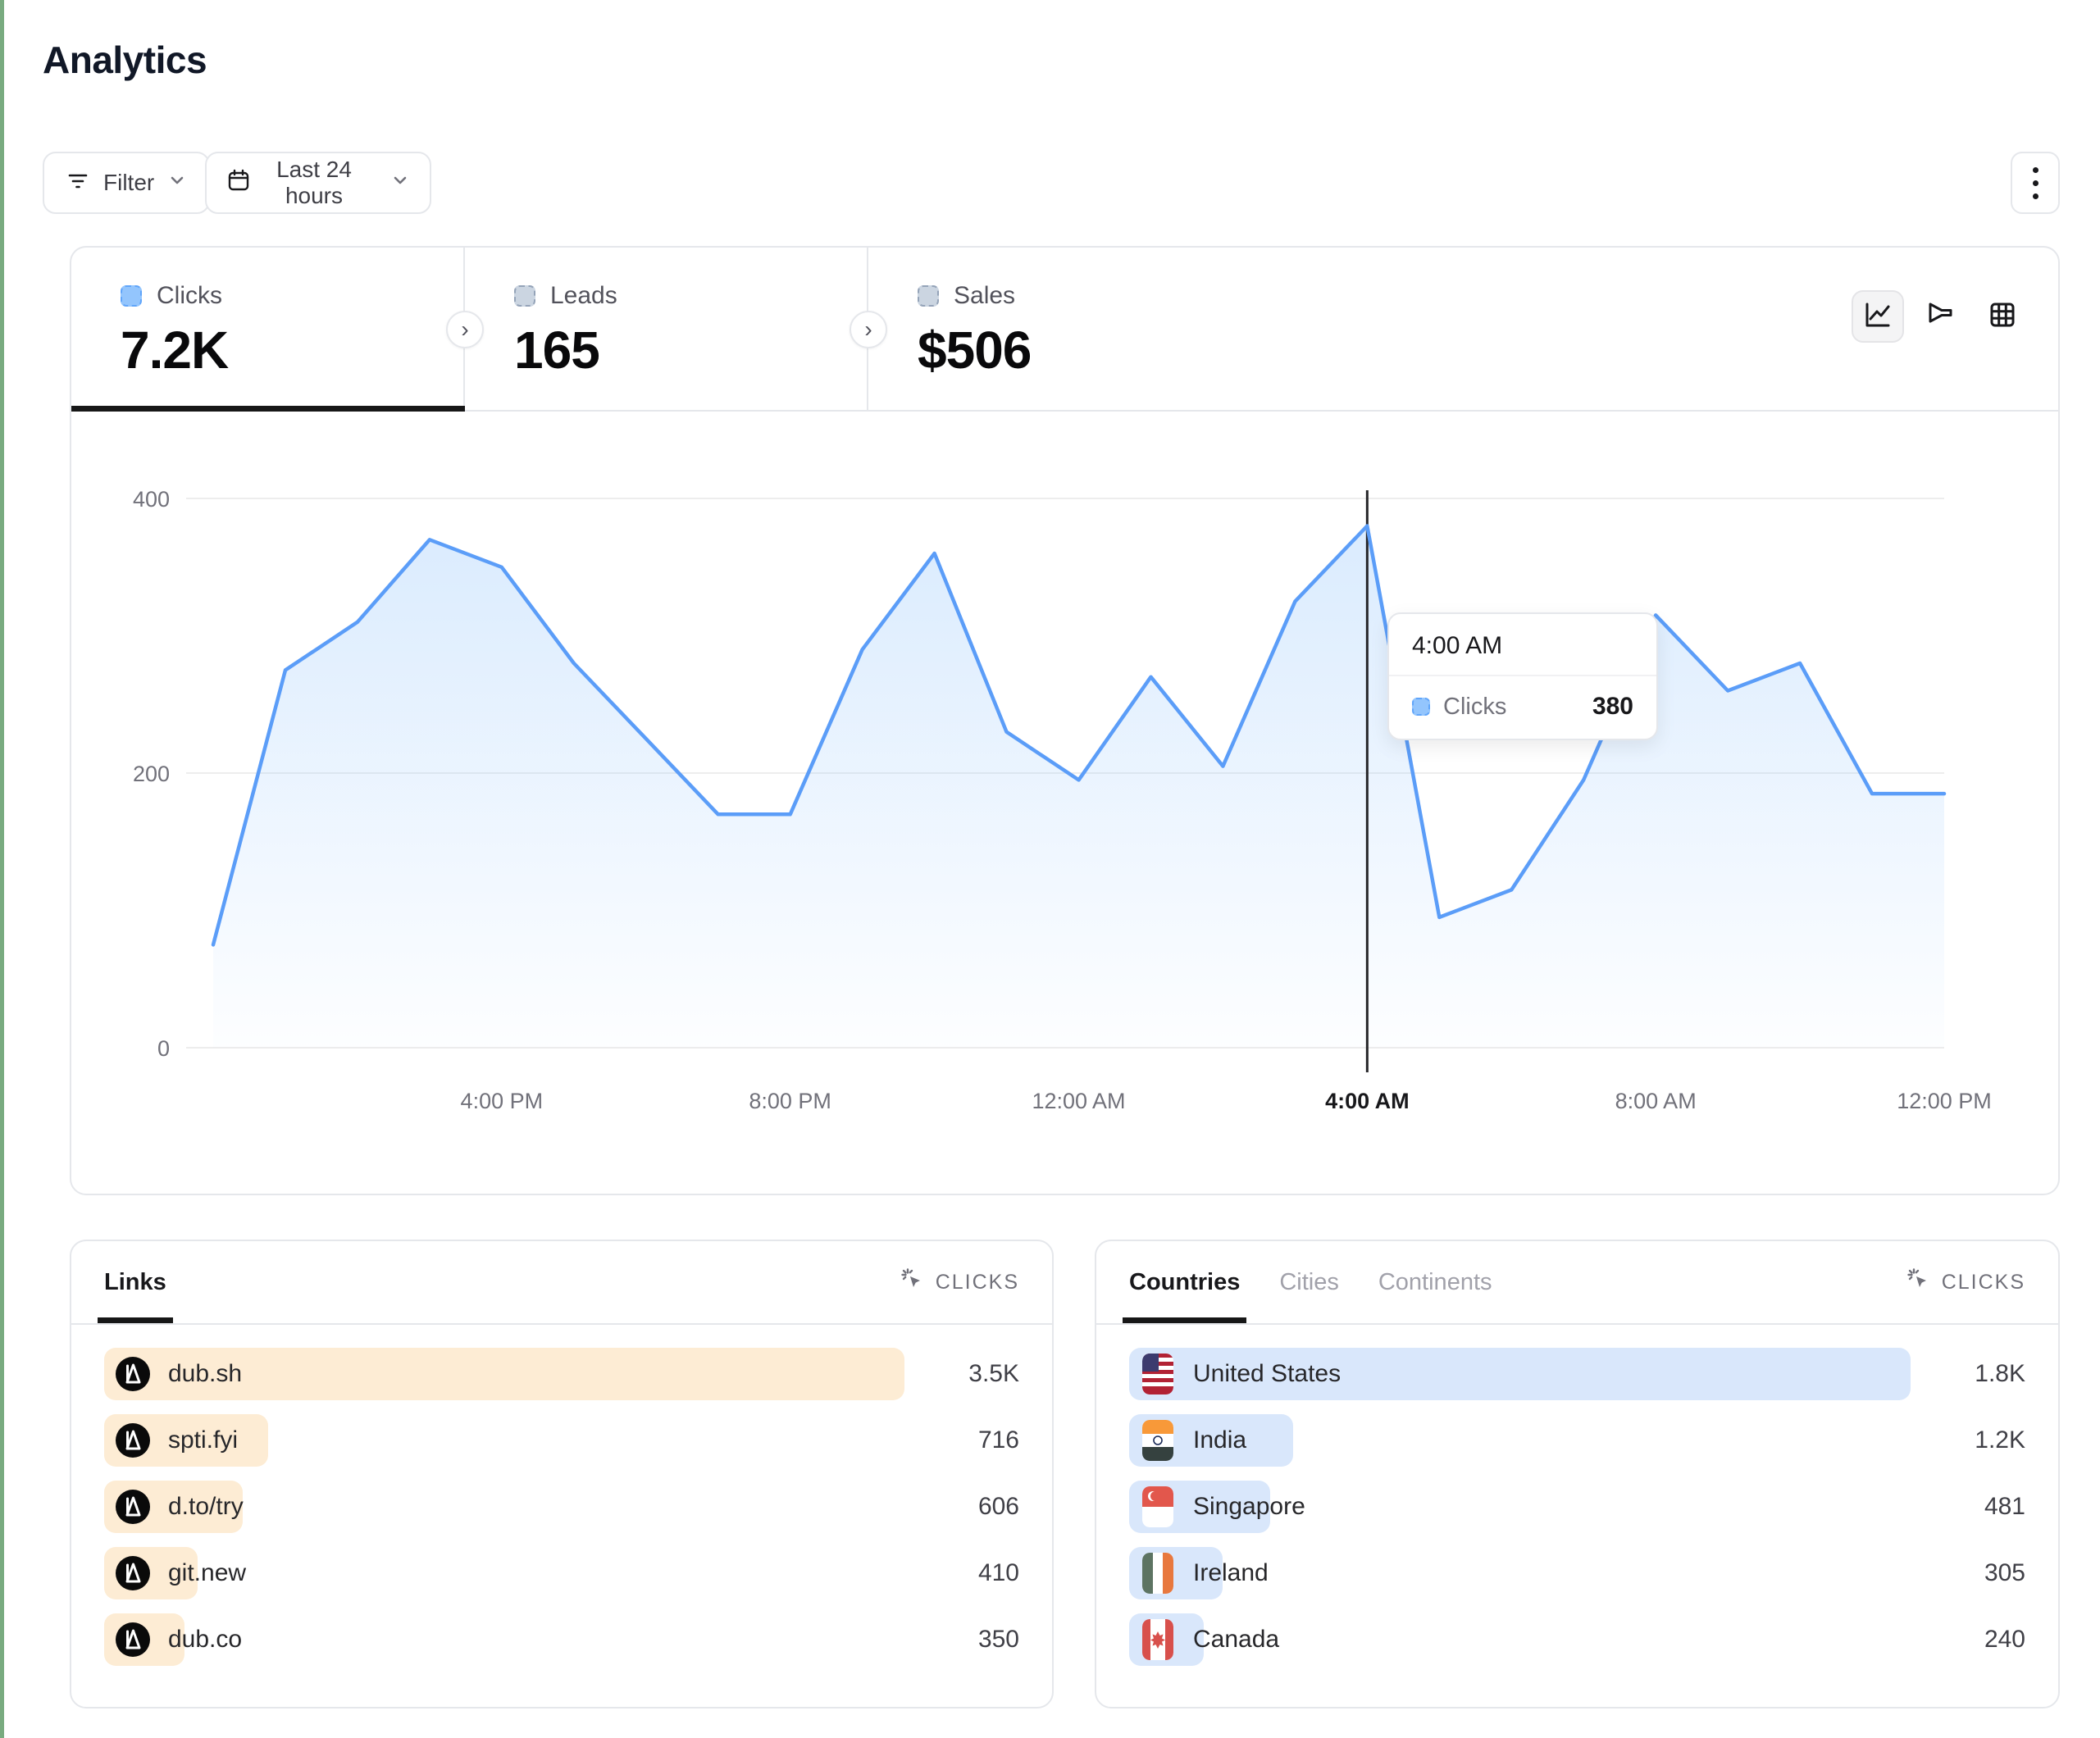 This screenshot has height=1738, width=2100. What do you see at coordinates (1158, 1374) in the screenshot?
I see `us-flag-icon` at bounding box center [1158, 1374].